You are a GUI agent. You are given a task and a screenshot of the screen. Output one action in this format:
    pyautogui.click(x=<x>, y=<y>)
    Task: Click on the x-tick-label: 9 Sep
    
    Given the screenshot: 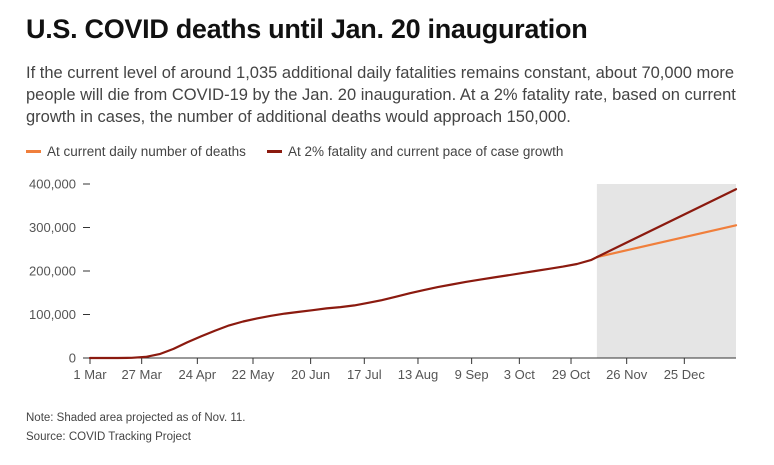 What is the action you would take?
    pyautogui.click(x=472, y=374)
    